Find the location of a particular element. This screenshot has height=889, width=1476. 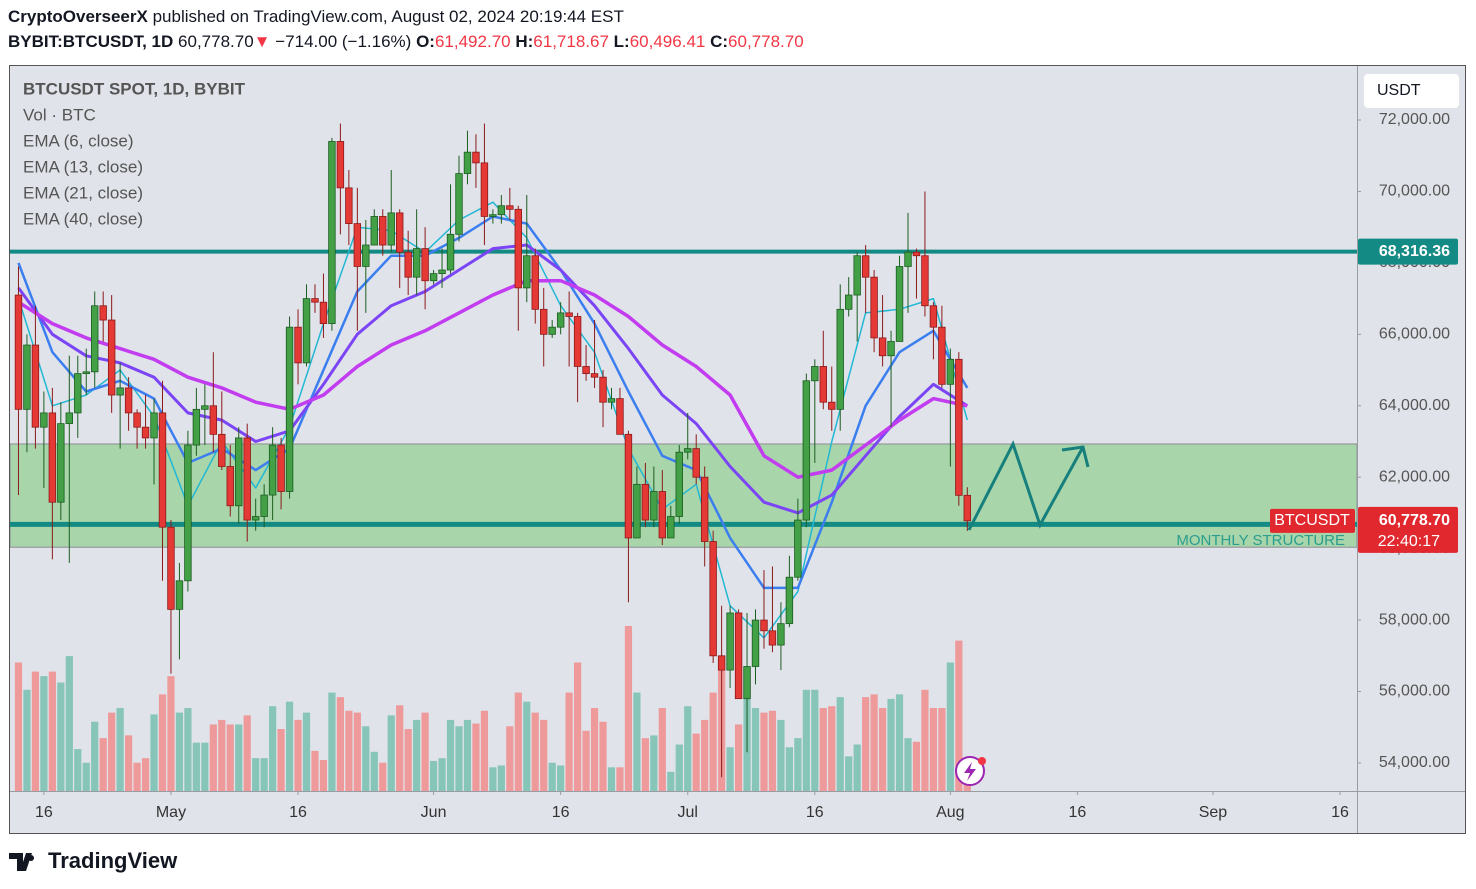

y-tick-label: 64,000.00 is located at coordinates (1414, 405).